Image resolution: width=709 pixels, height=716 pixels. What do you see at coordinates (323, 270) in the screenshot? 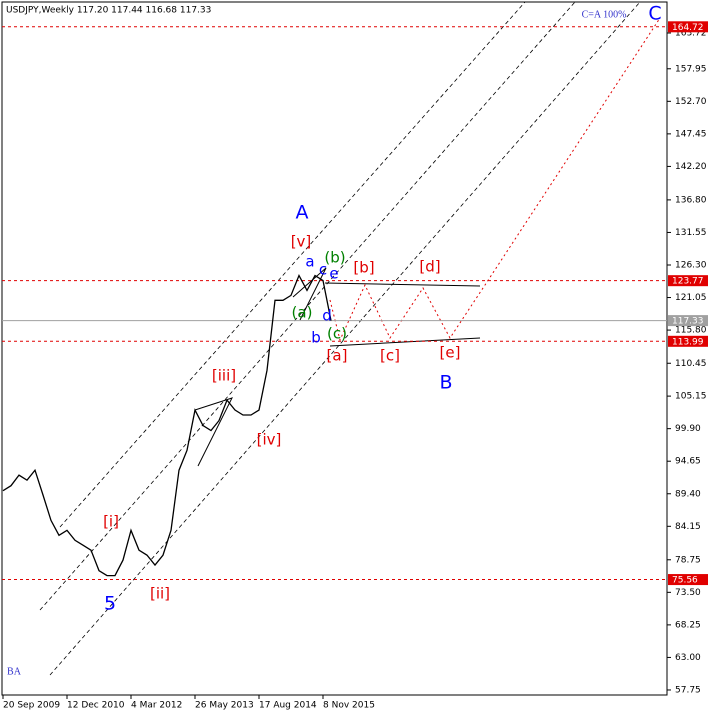
I see `wave-label: c` at bounding box center [323, 270].